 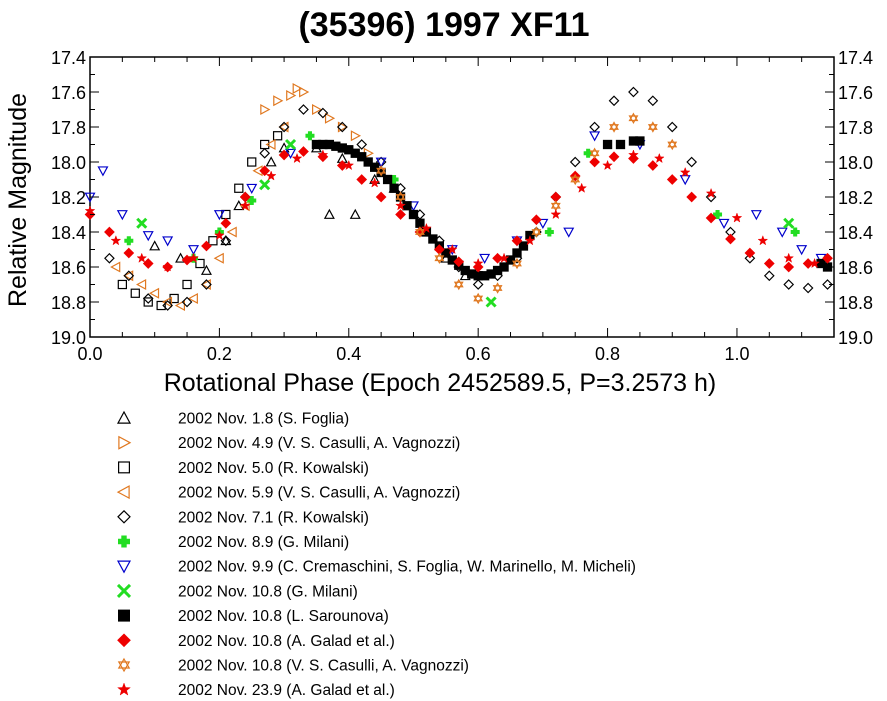 I want to click on x-tick-label: 1.0, so click(x=736, y=354).